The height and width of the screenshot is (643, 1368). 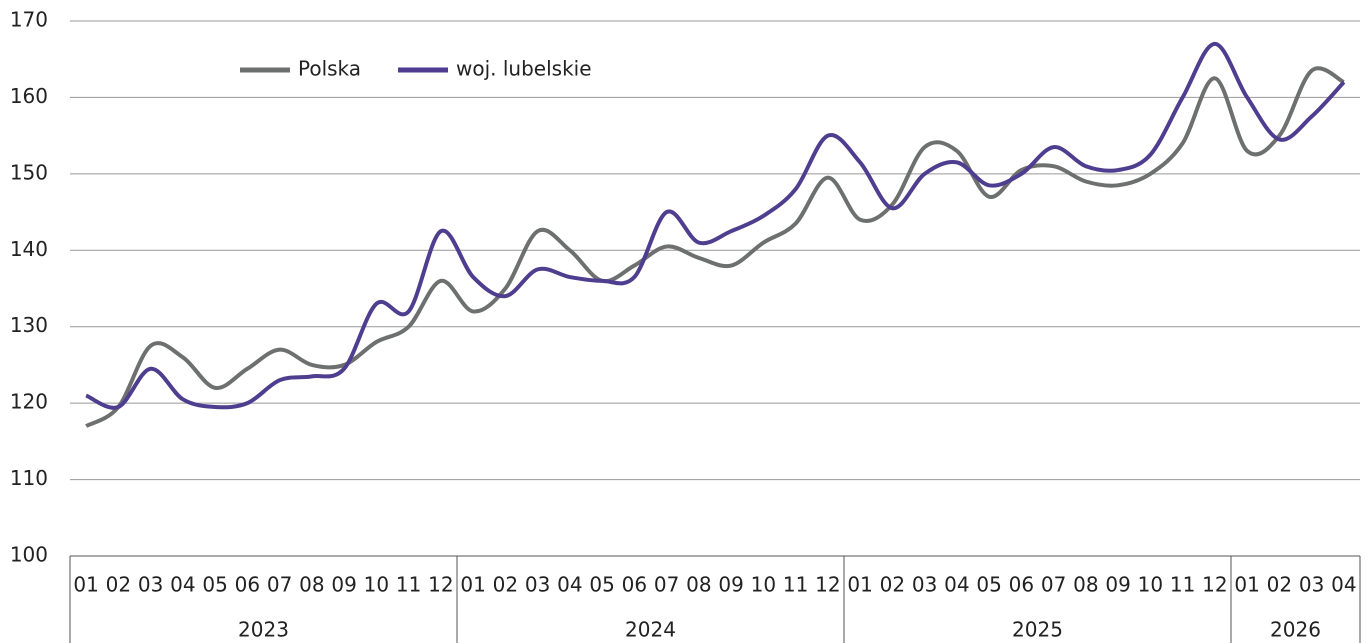 I want to click on y-tick-label: 100, so click(x=29, y=555).